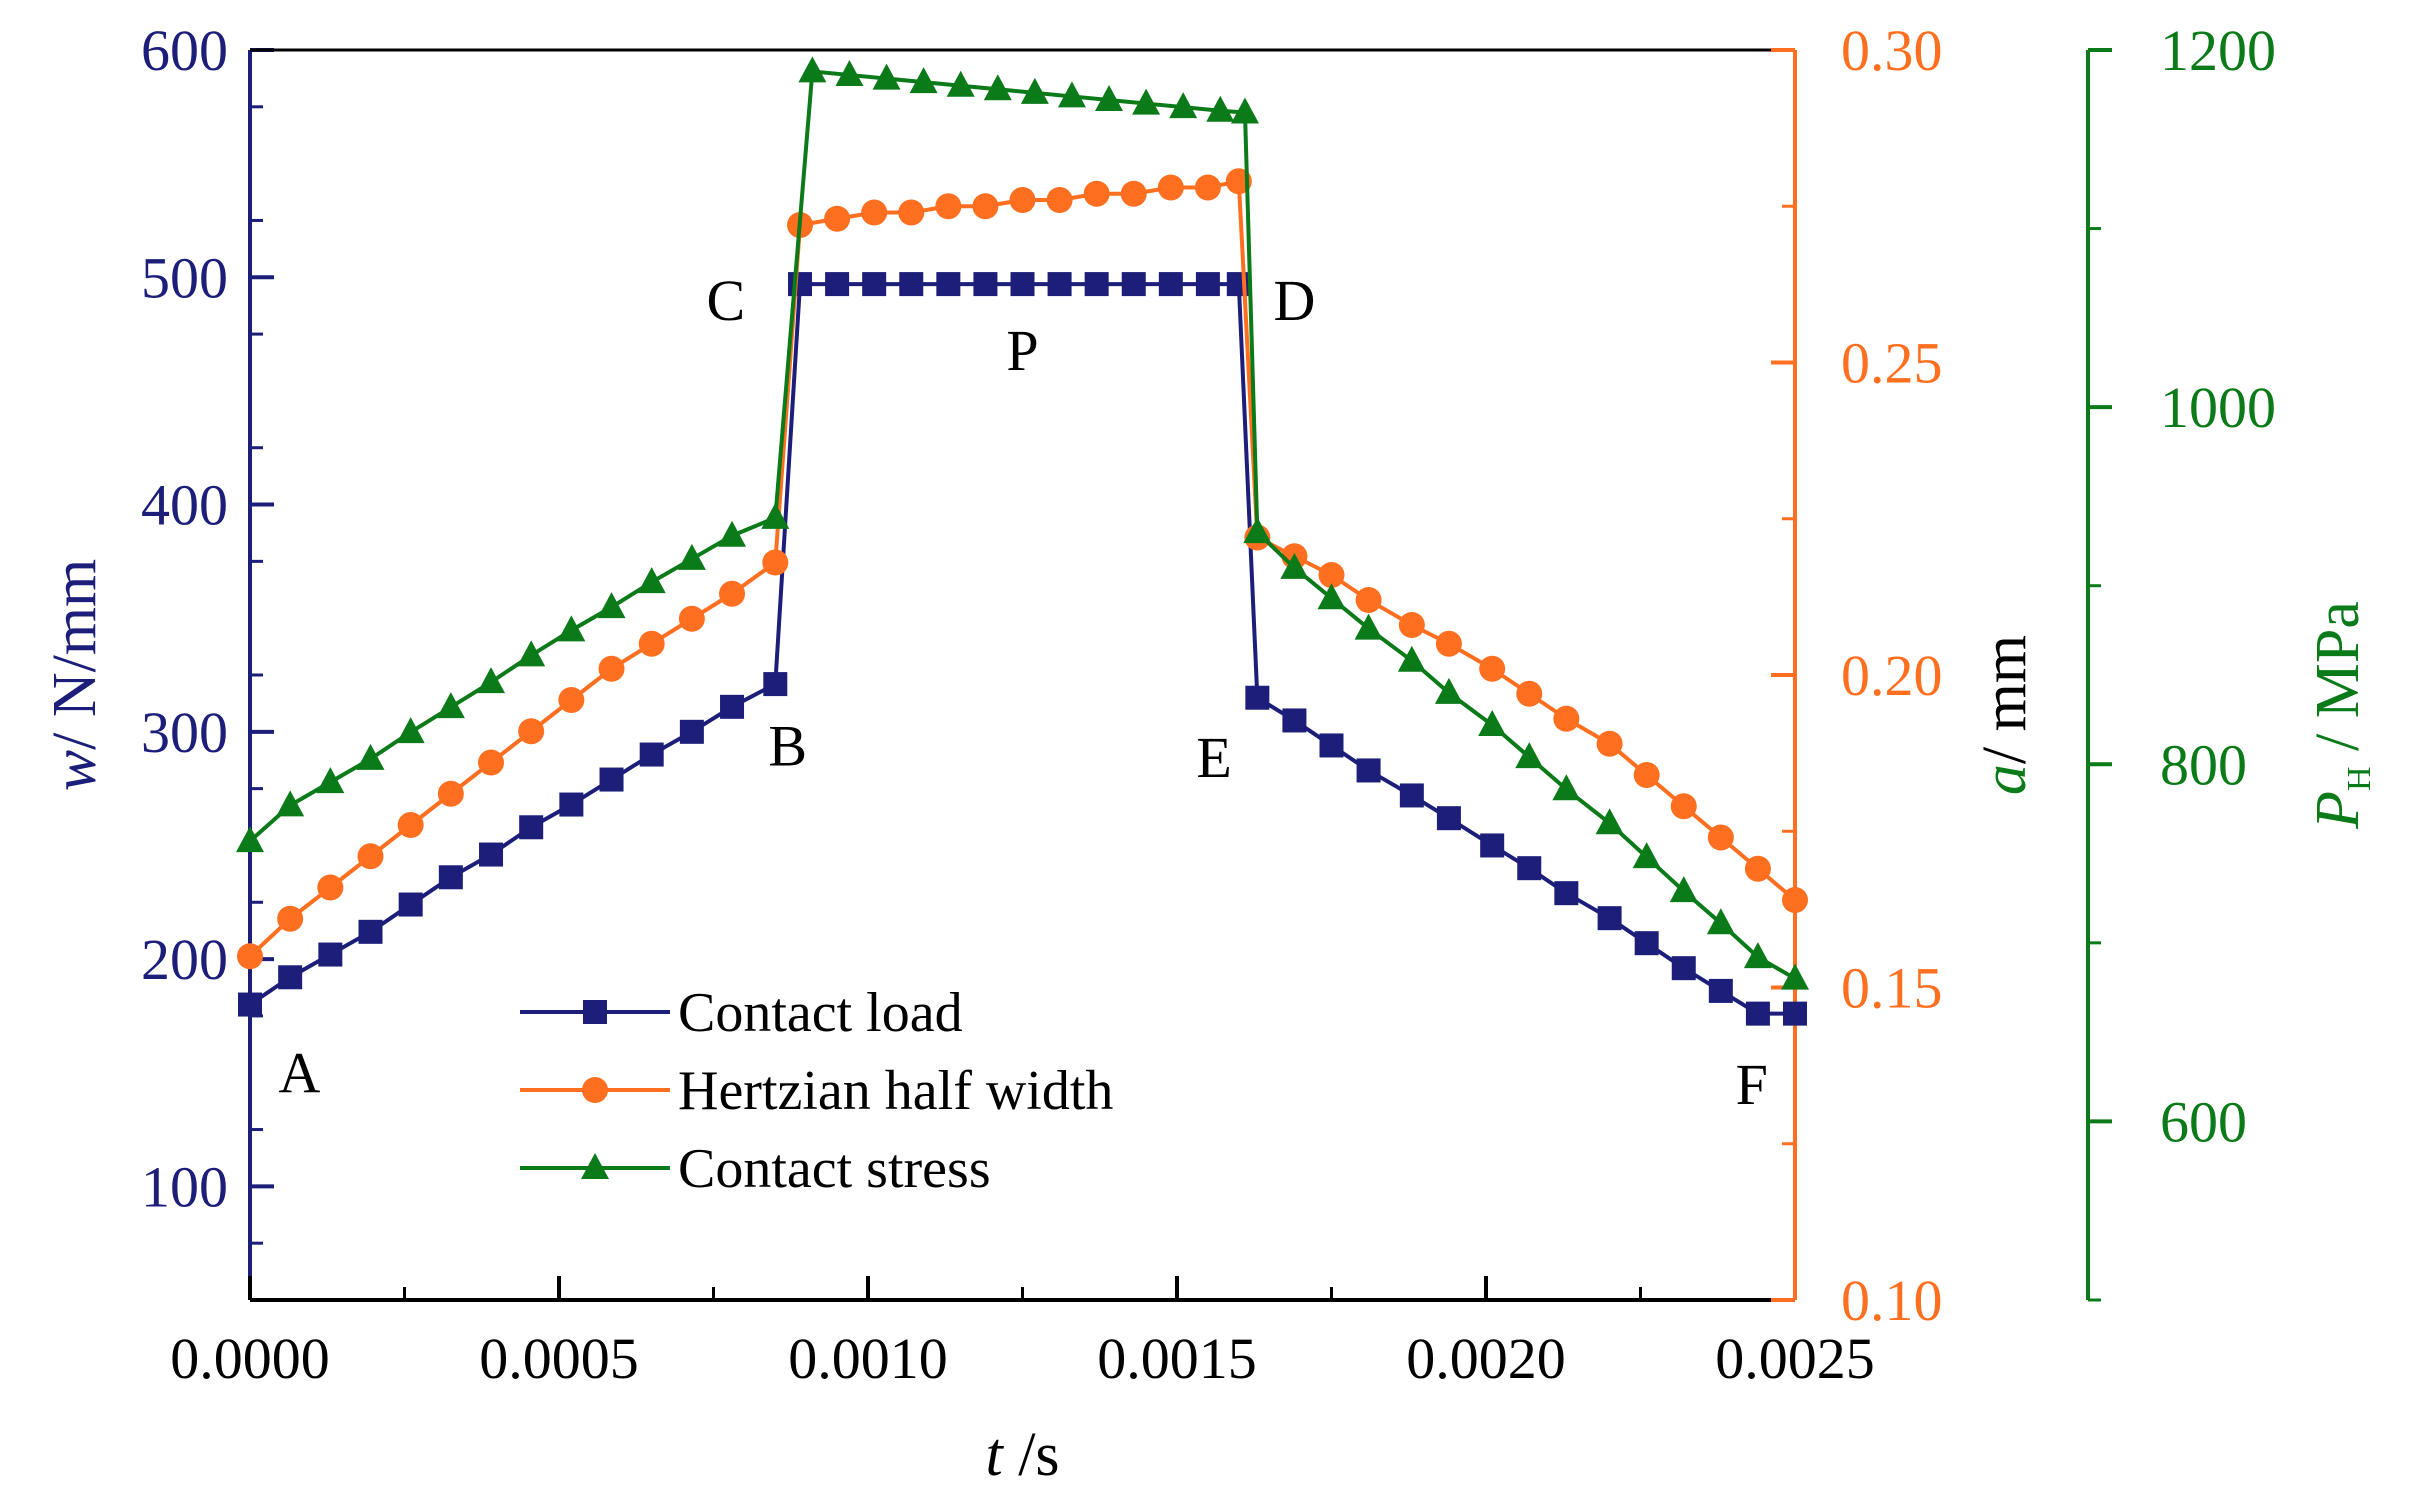 The image size is (2409, 1503). Describe the element at coordinates (2341, 715) in the screenshot. I see `right2-axis-title: PH / MPa` at that location.